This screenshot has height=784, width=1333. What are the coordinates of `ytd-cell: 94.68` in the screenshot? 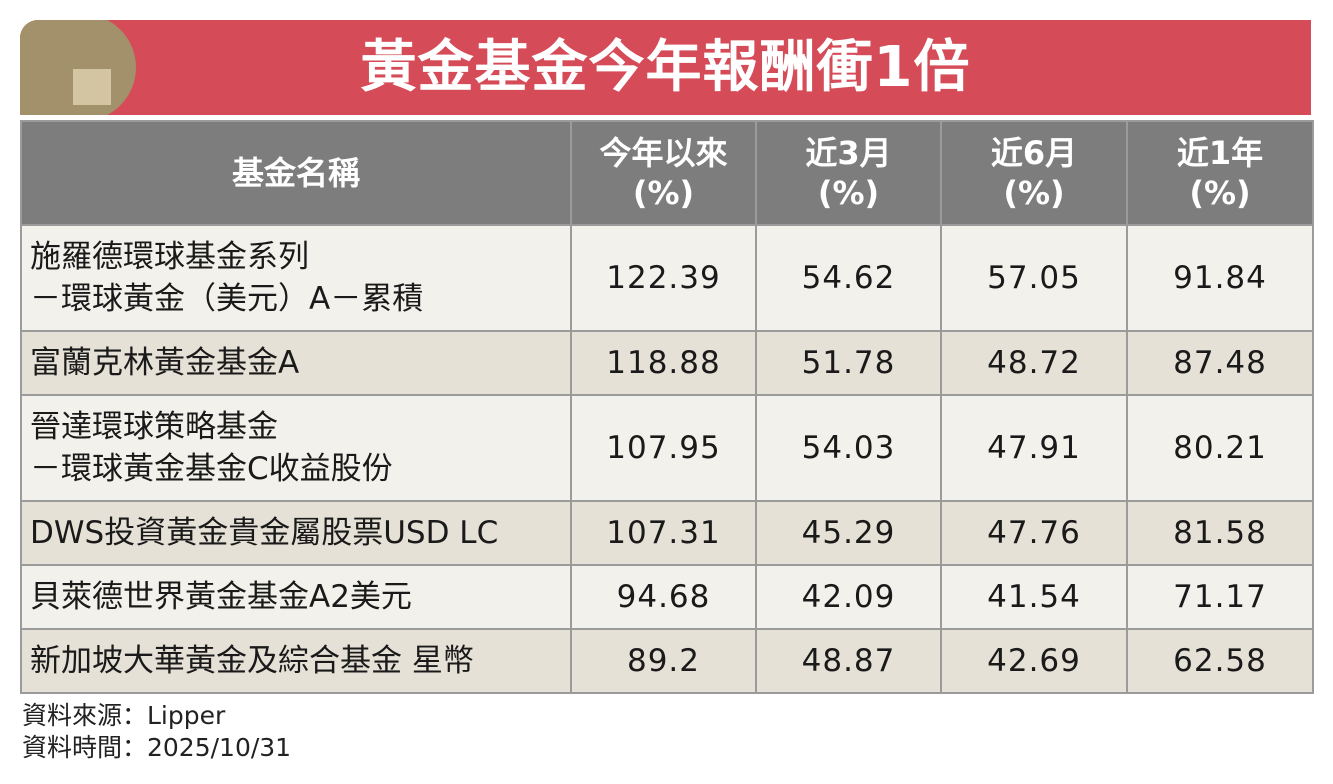 It's located at (663, 597).